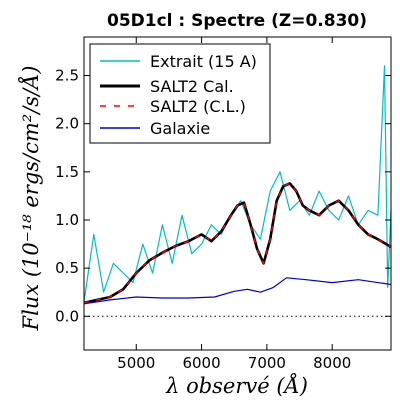 The width and height of the screenshot is (400, 400). I want to click on x-axis-label: λ observé (Å), so click(236, 385).